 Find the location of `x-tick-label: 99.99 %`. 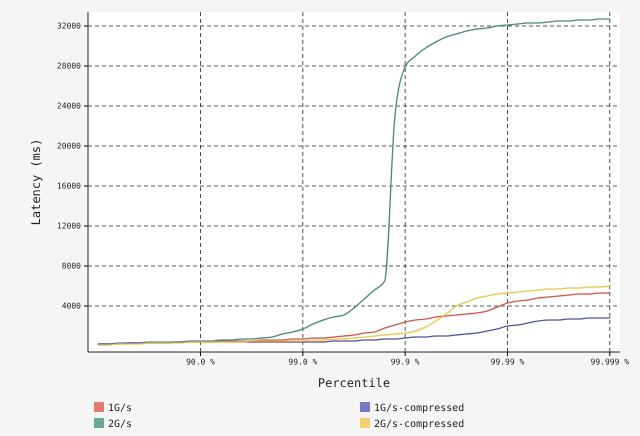

x-tick-label: 99.99 % is located at coordinates (507, 362).